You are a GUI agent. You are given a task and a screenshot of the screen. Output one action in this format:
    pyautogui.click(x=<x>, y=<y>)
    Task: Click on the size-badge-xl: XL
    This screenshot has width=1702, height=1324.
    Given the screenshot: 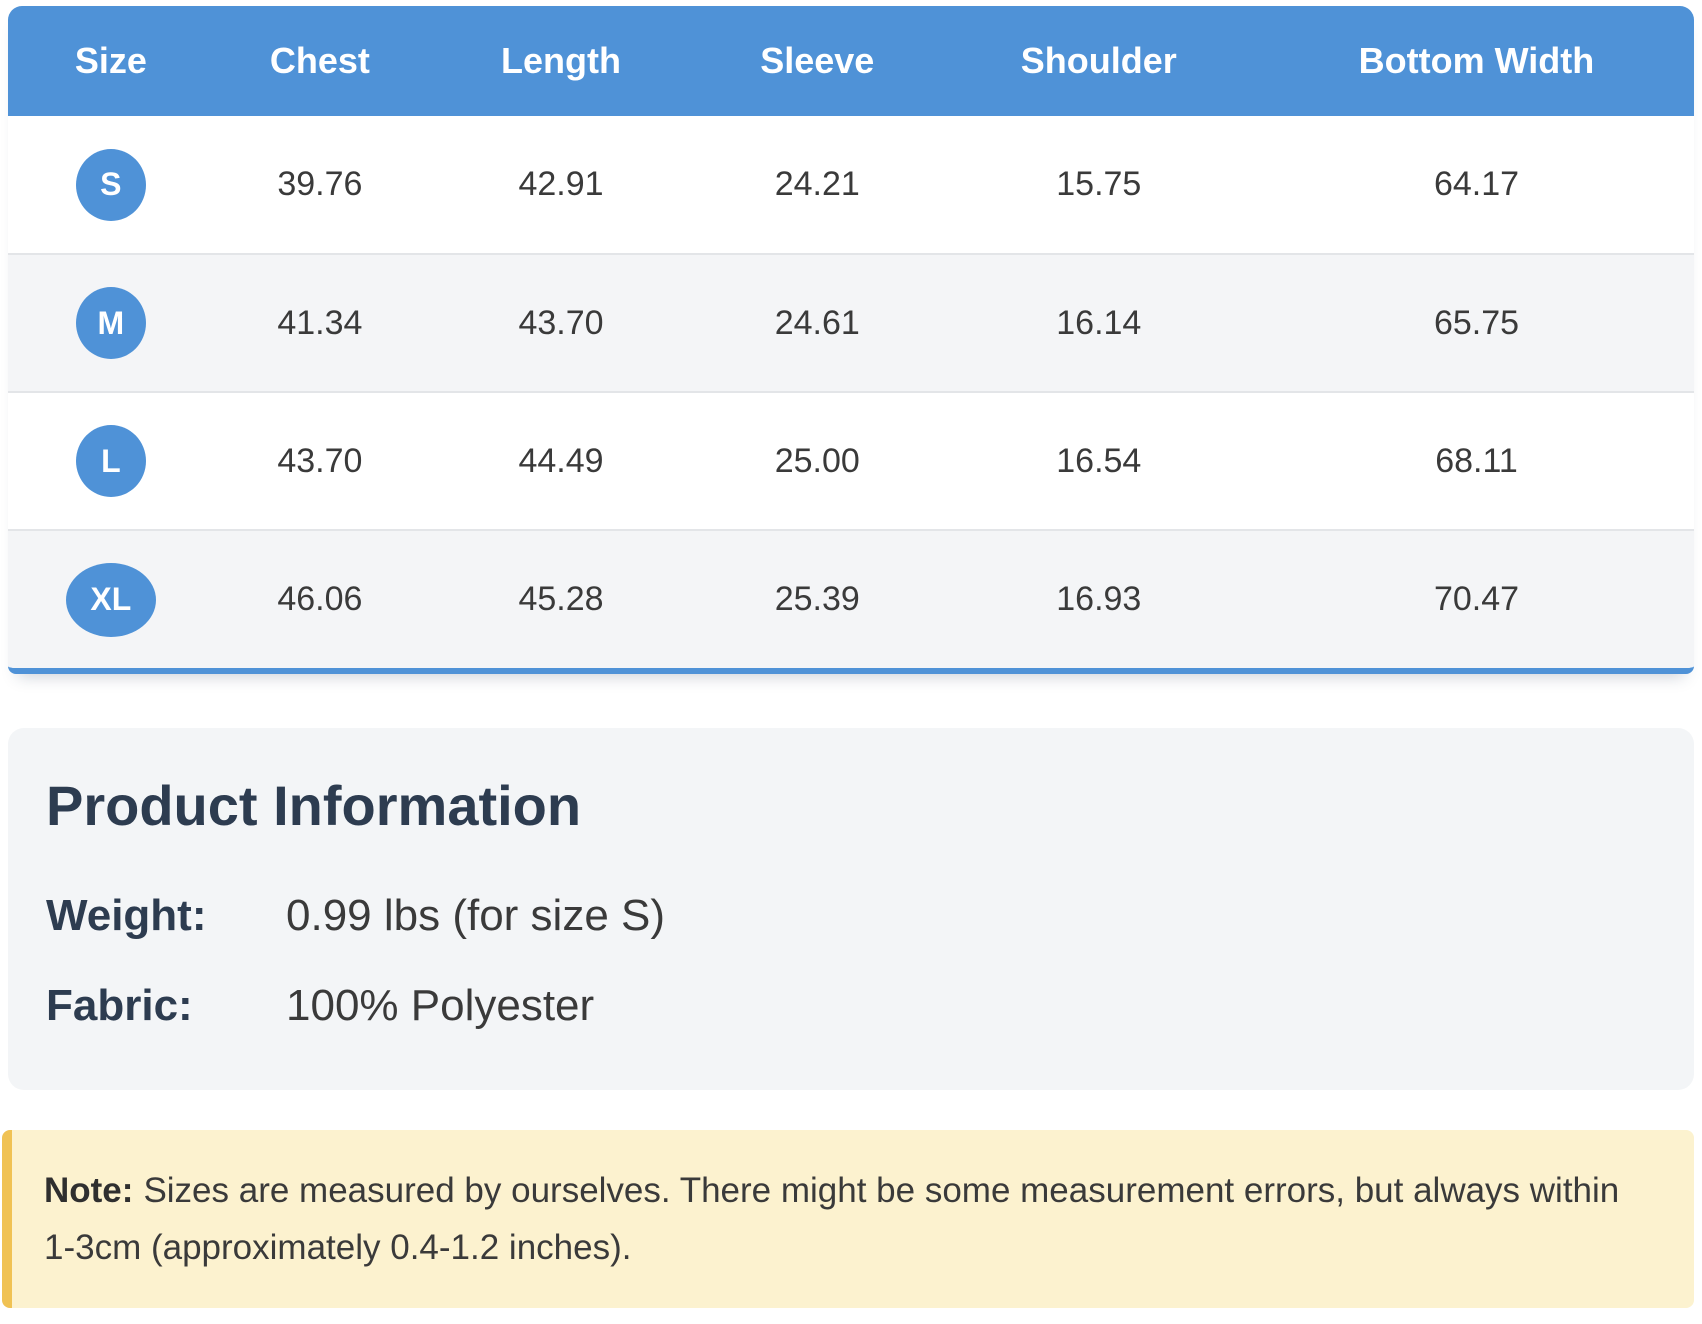 What is the action you would take?
    pyautogui.click(x=110, y=599)
    